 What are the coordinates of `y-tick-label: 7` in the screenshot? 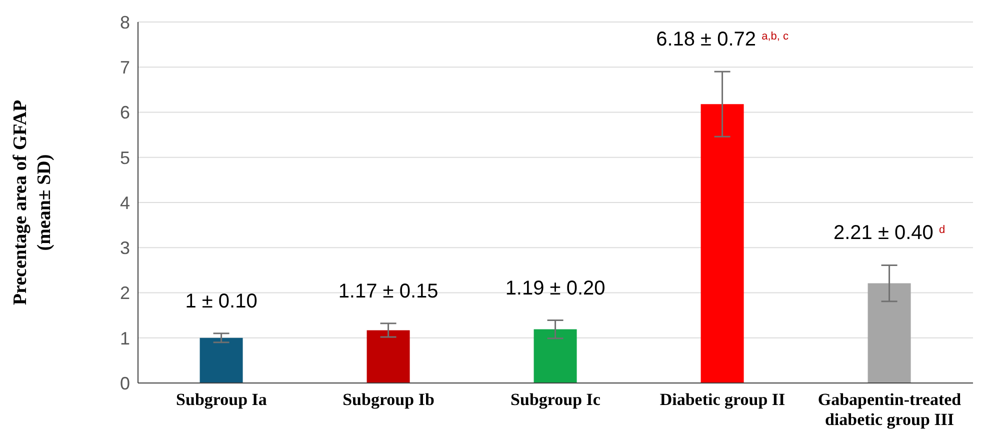 It's located at (125, 68).